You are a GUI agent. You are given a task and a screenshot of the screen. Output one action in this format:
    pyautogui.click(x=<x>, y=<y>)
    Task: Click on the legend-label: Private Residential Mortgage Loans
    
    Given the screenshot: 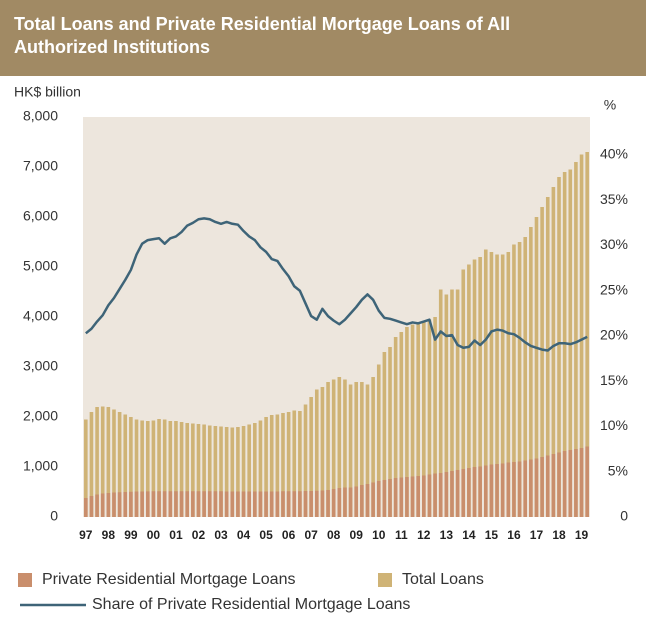 What is the action you would take?
    pyautogui.click(x=168, y=579)
    